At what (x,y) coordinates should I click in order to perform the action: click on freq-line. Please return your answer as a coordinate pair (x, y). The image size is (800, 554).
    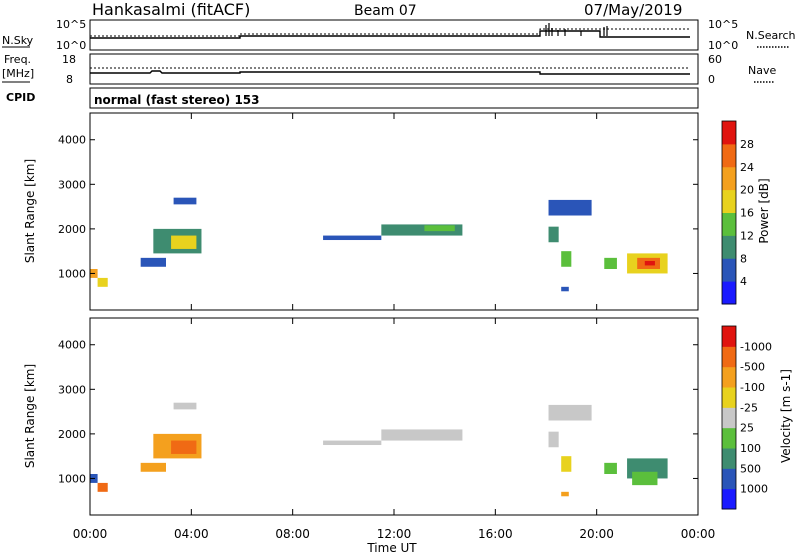
    Looking at the image, I should click on (390, 72).